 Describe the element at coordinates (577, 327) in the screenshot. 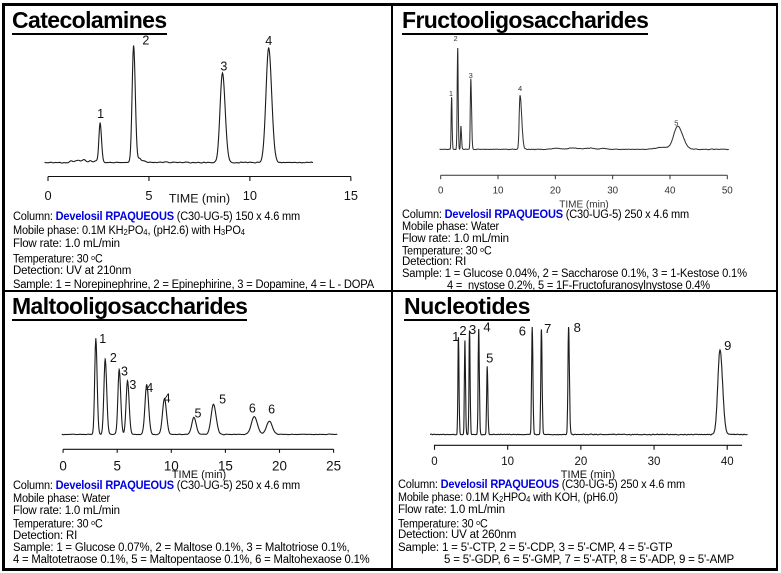

I see `svg-text: 8` at that location.